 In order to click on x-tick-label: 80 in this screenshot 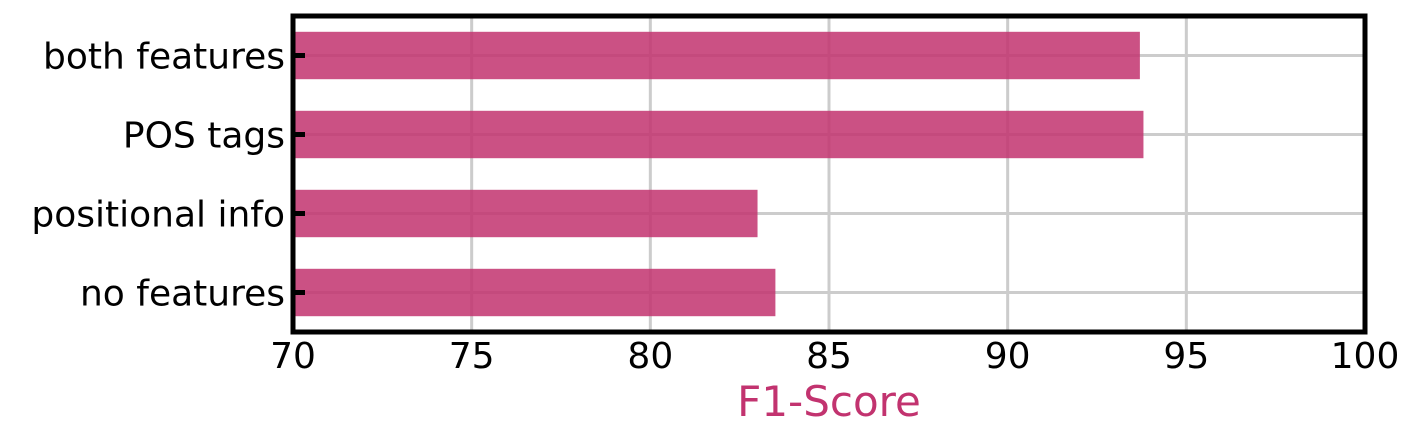, I will do `click(650, 356)`.